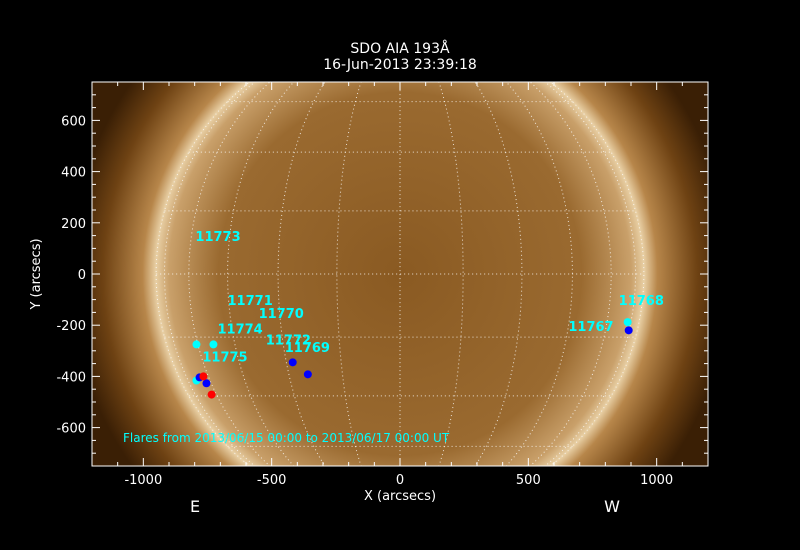 The image size is (800, 550). I want to click on active-region-label: 11773, so click(217, 237).